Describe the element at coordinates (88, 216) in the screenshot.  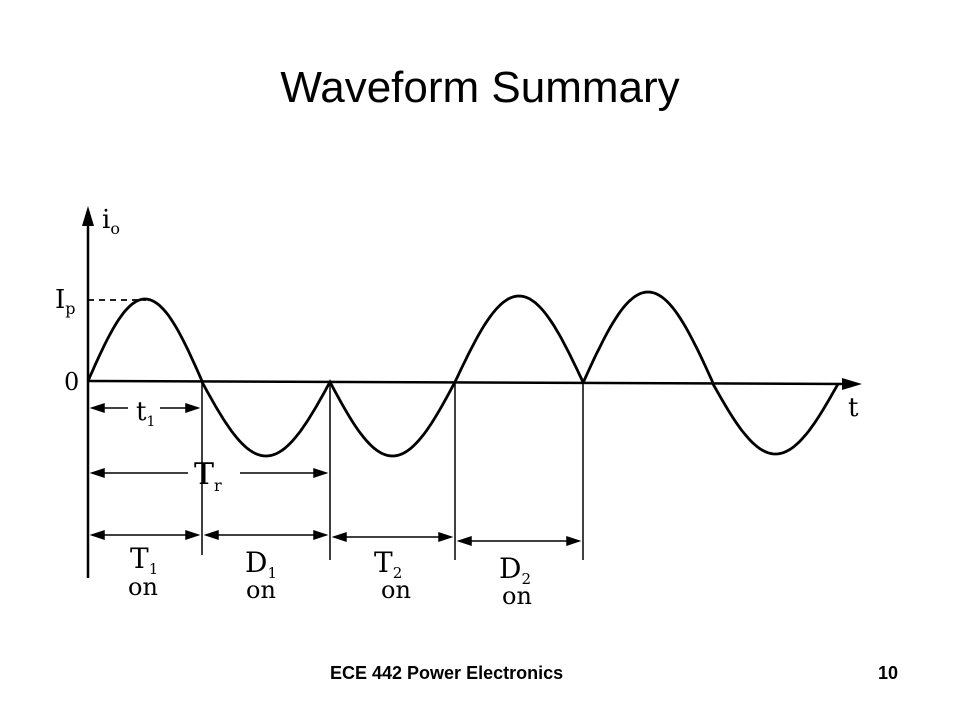
I see `y-axis-arrowhead` at that location.